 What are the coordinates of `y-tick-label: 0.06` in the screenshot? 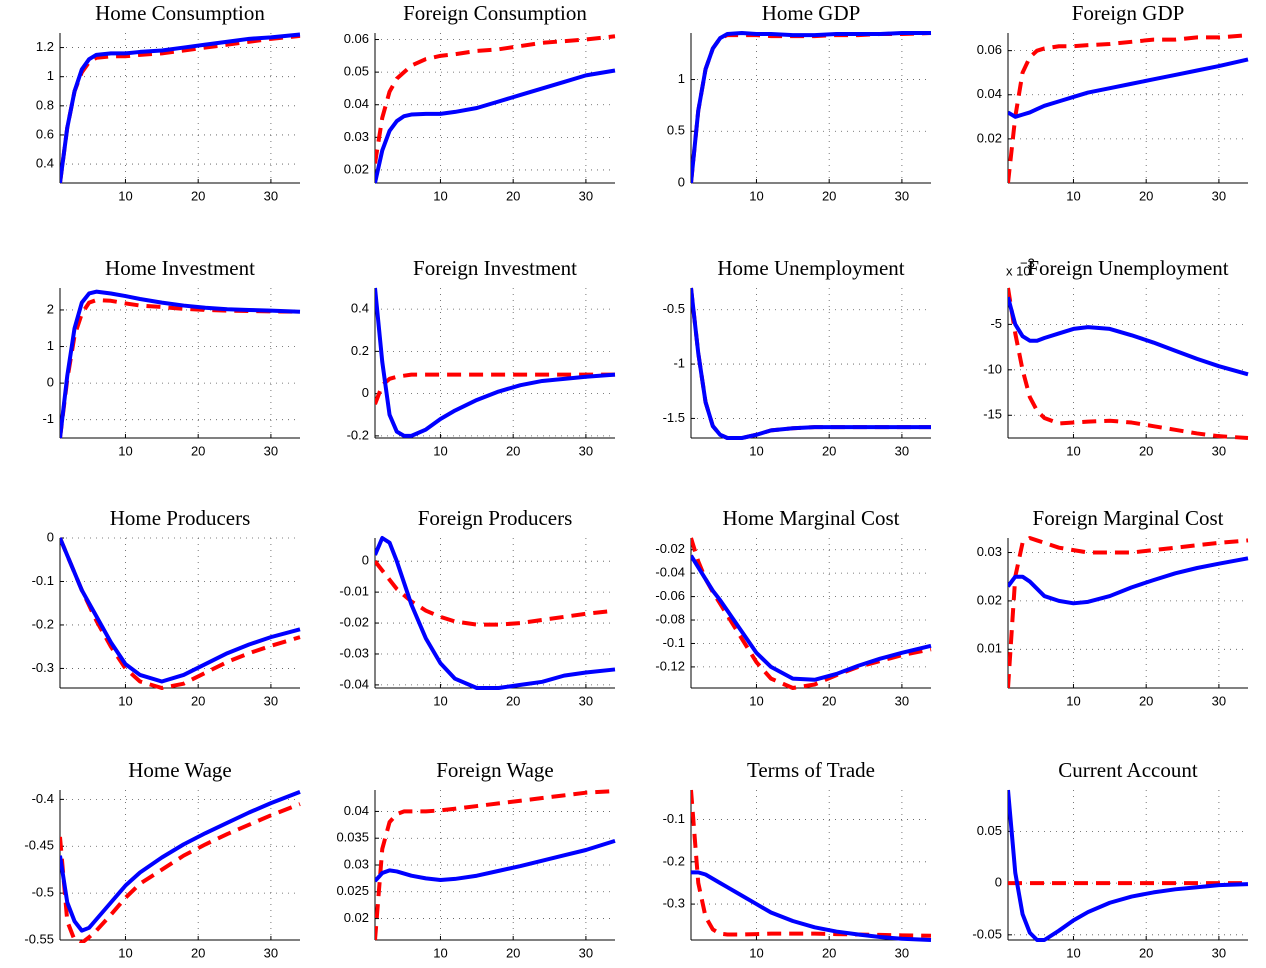 It's located at (989, 49).